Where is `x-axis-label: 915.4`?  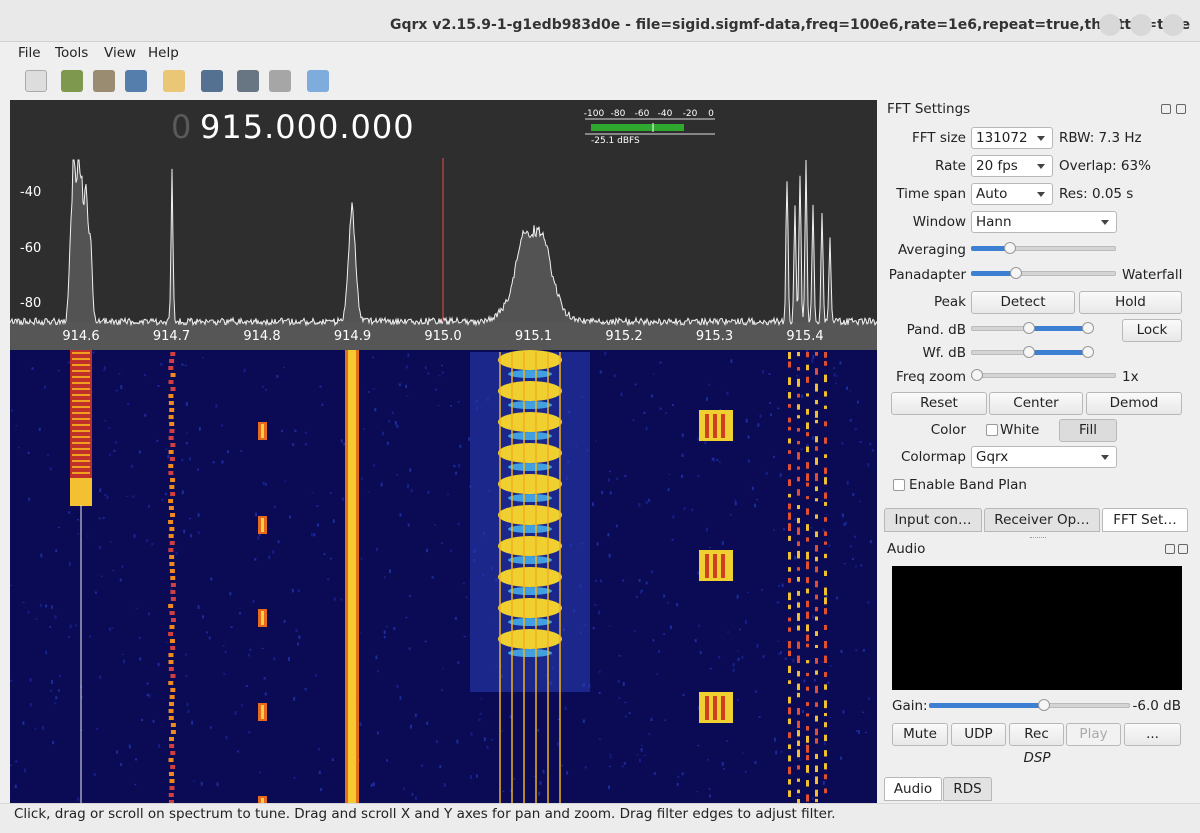 x-axis-label: 915.4 is located at coordinates (805, 336).